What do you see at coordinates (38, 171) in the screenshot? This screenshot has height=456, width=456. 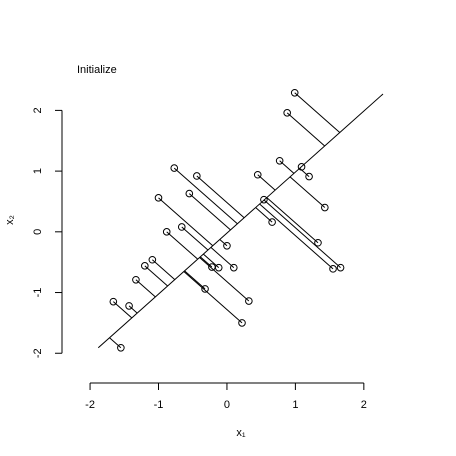 I see `y-tick-label: 1` at bounding box center [38, 171].